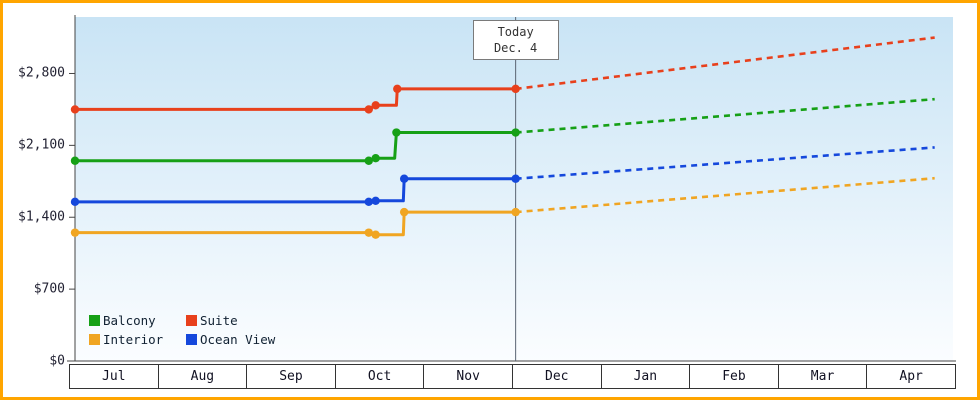 The height and width of the screenshot is (400, 980). I want to click on series-line-balcony, so click(295, 147).